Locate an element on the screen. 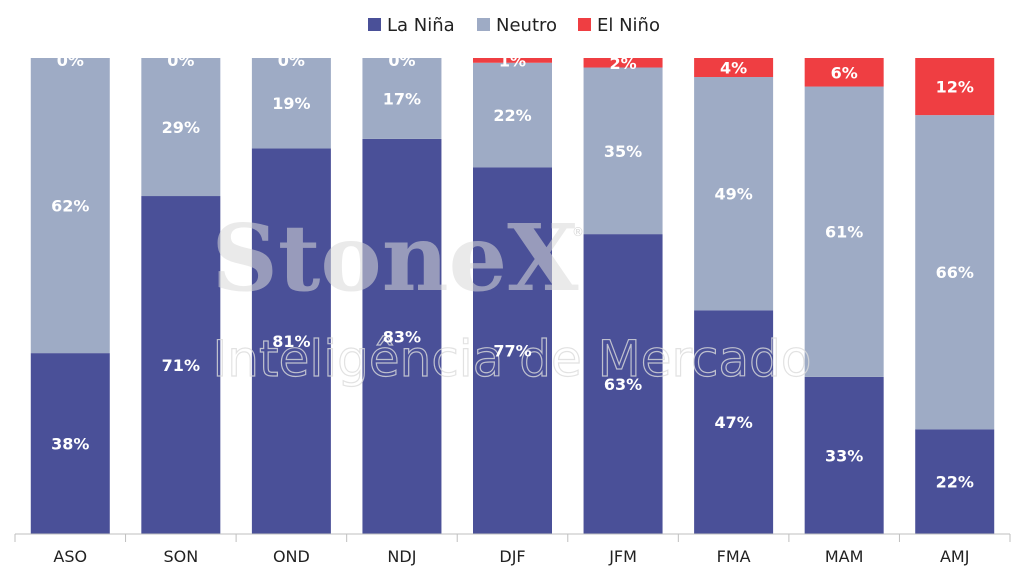 Image resolution: width=1025 pixels, height=577 pixels. x-tick-label-fma: FMA is located at coordinates (734, 556).